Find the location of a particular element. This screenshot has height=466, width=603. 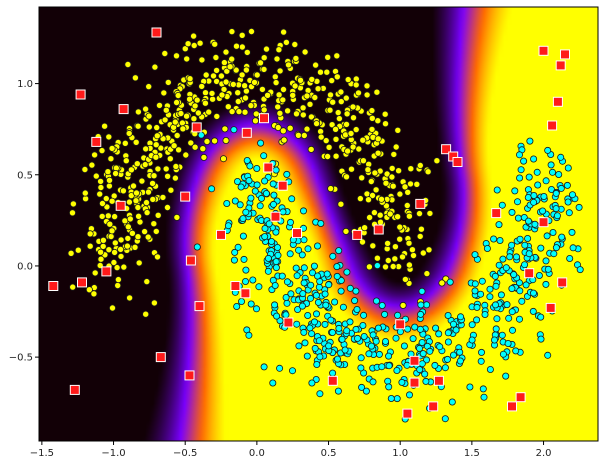

x-tick-label: −1.5 is located at coordinates (42, 453).